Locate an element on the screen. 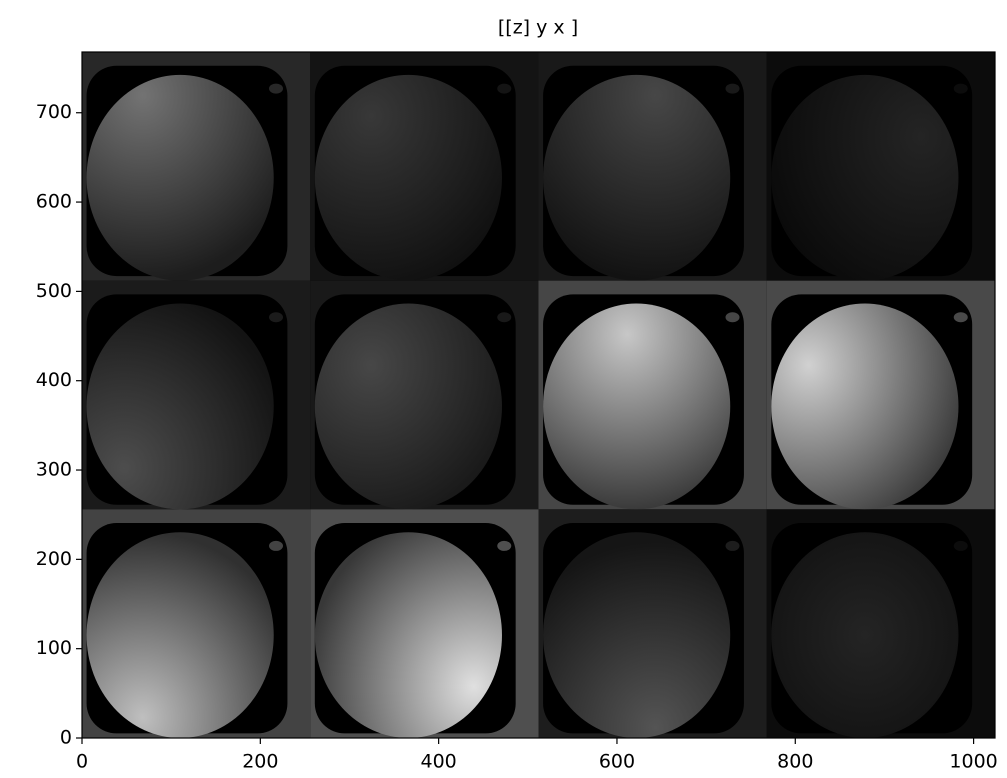  y-tick-label: 200 is located at coordinates (54, 559).